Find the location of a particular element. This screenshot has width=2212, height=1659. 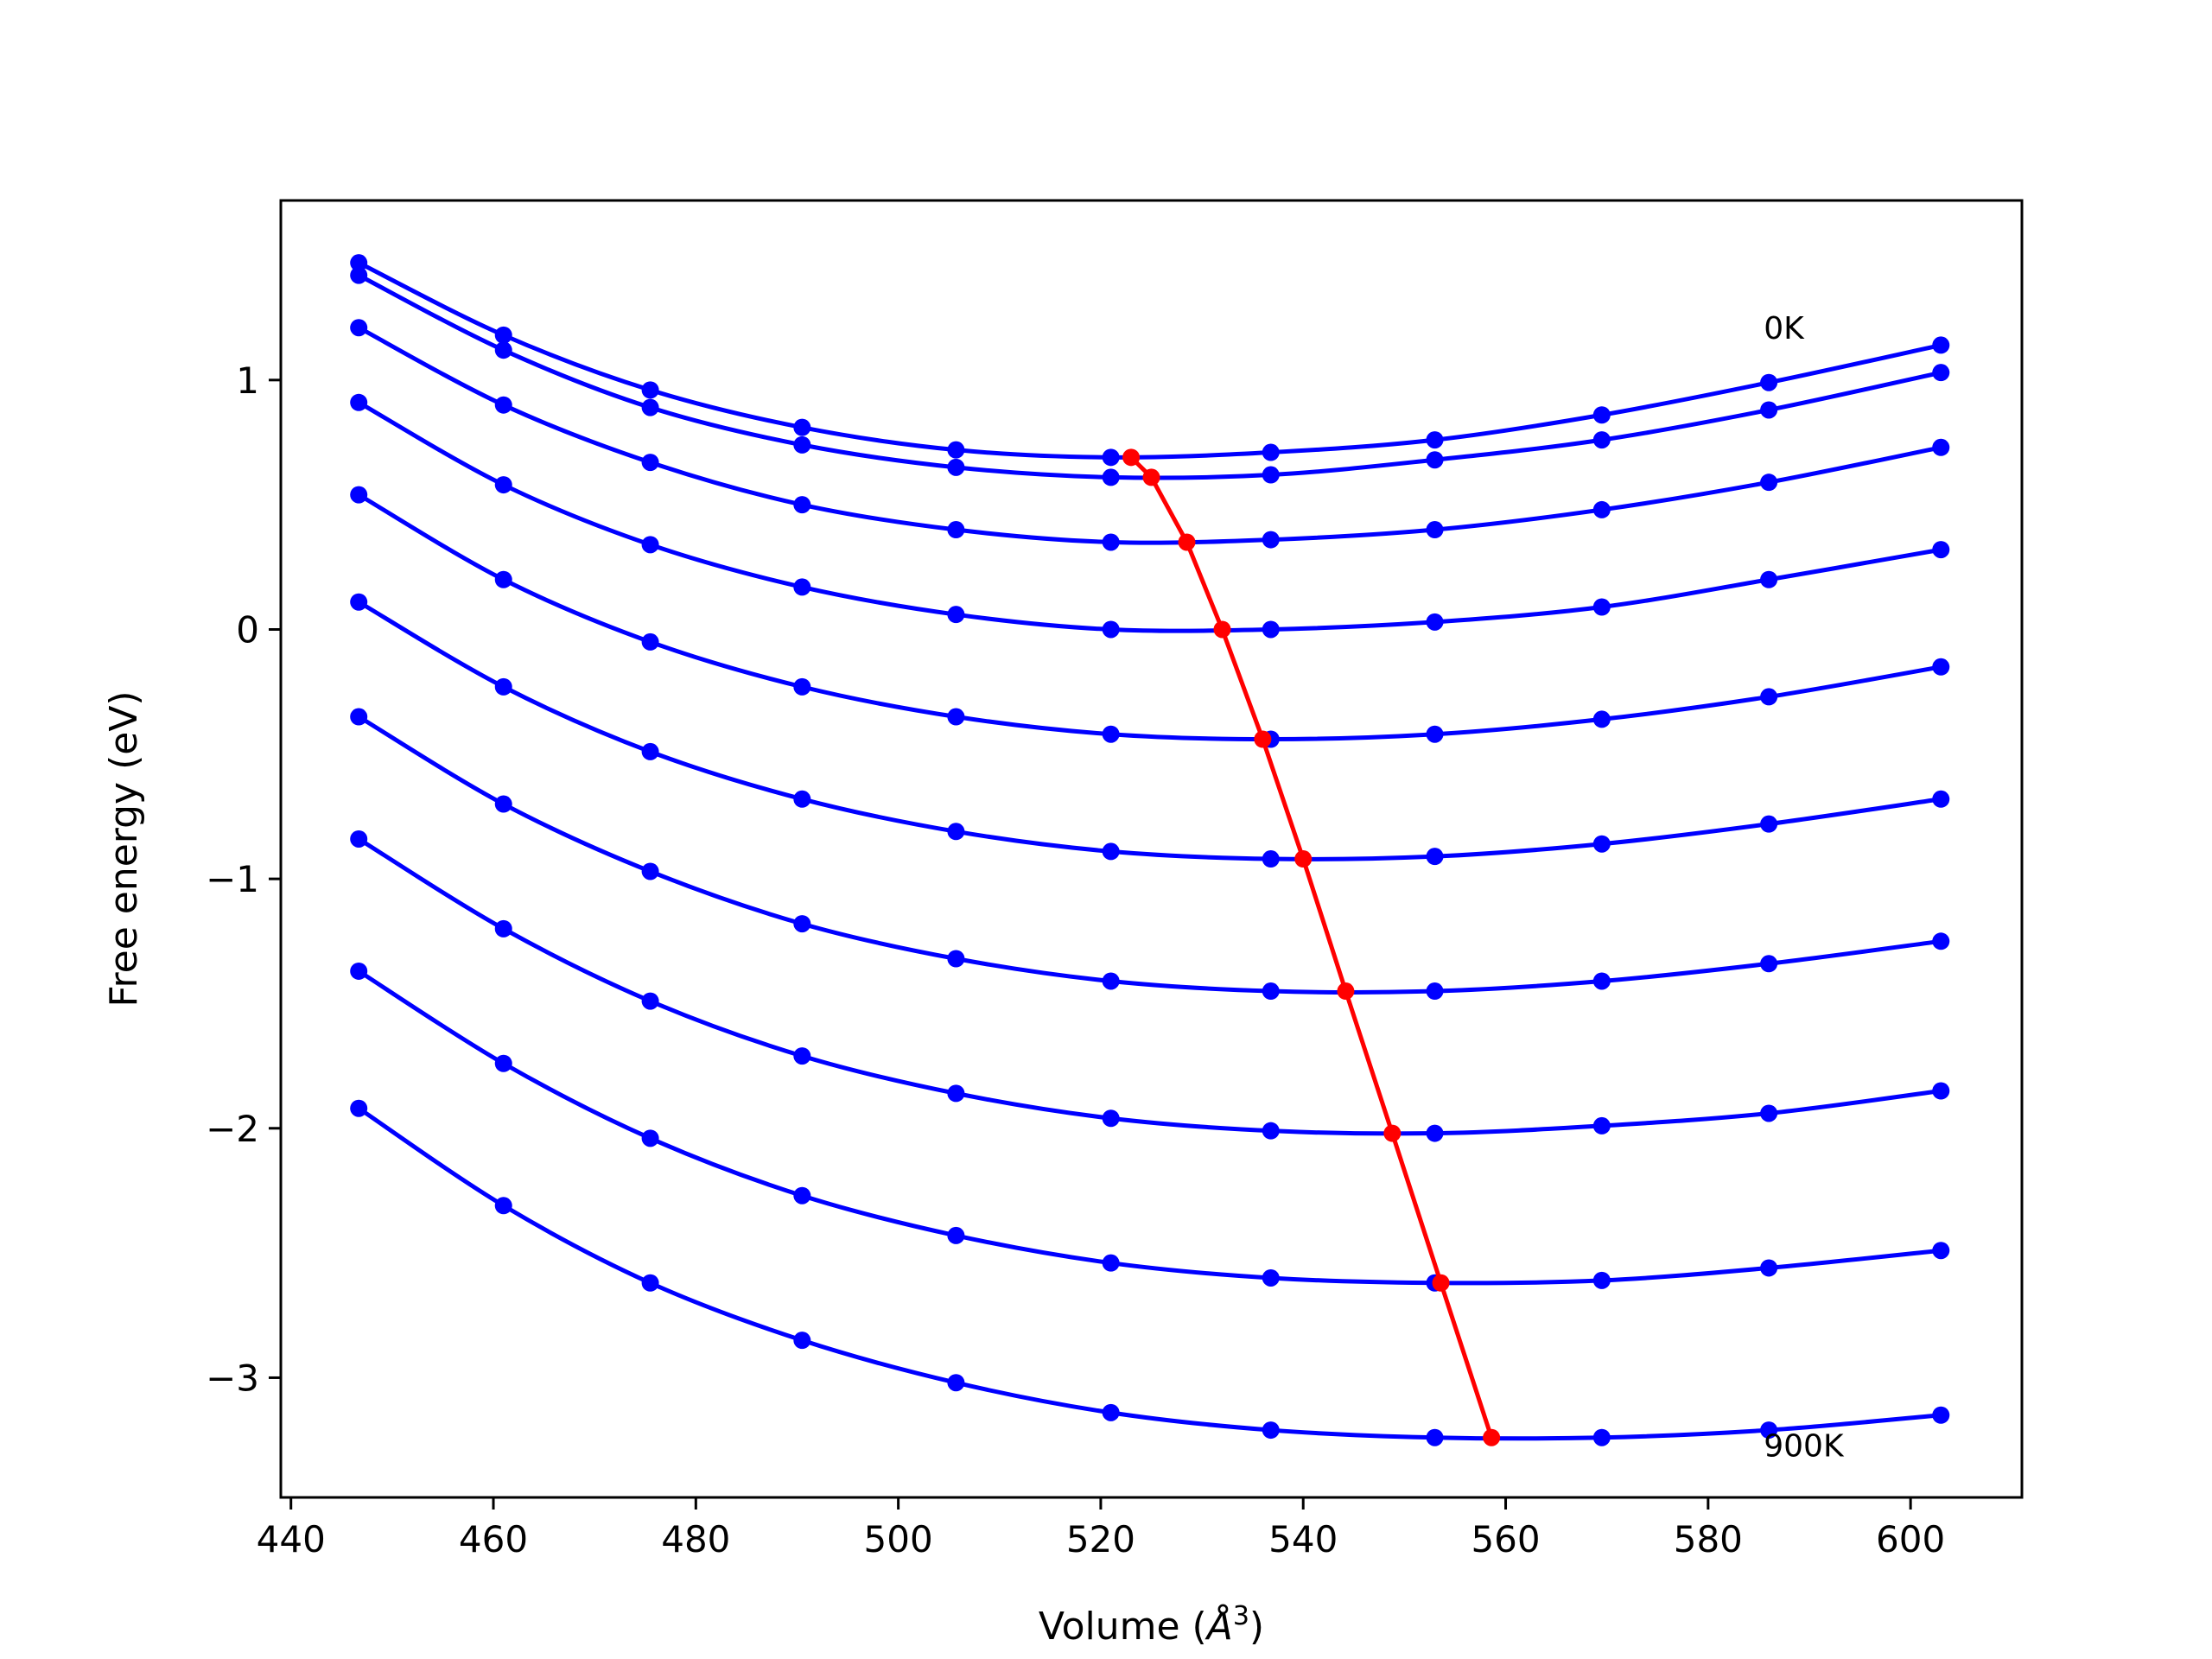

y-tick-label-0: −3 is located at coordinates (232, 1378).